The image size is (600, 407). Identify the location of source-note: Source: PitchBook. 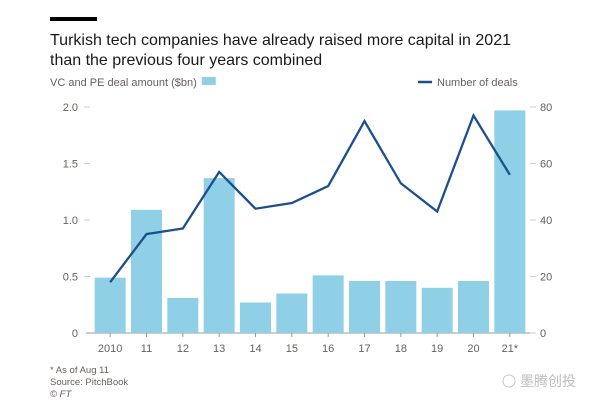
(89, 382).